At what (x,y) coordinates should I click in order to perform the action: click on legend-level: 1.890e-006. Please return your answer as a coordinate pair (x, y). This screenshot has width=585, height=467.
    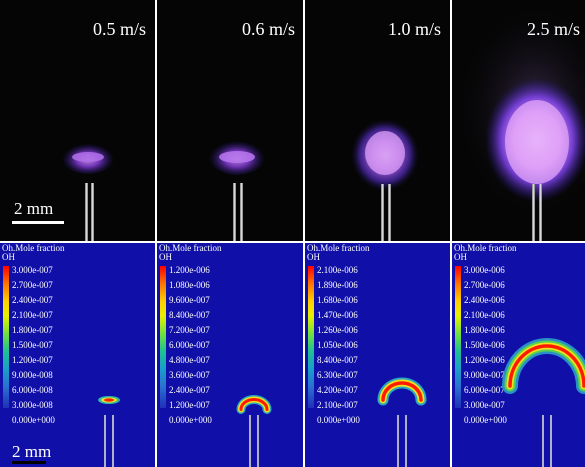
    Looking at the image, I should click on (337, 285).